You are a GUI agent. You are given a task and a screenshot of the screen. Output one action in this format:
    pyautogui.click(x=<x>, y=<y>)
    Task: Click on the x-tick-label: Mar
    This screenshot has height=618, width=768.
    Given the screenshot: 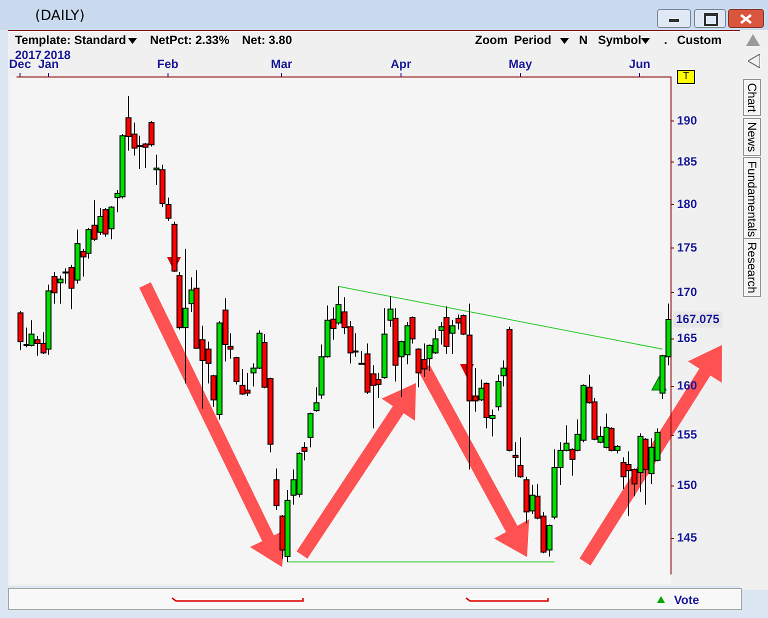 What is the action you would take?
    pyautogui.click(x=281, y=64)
    